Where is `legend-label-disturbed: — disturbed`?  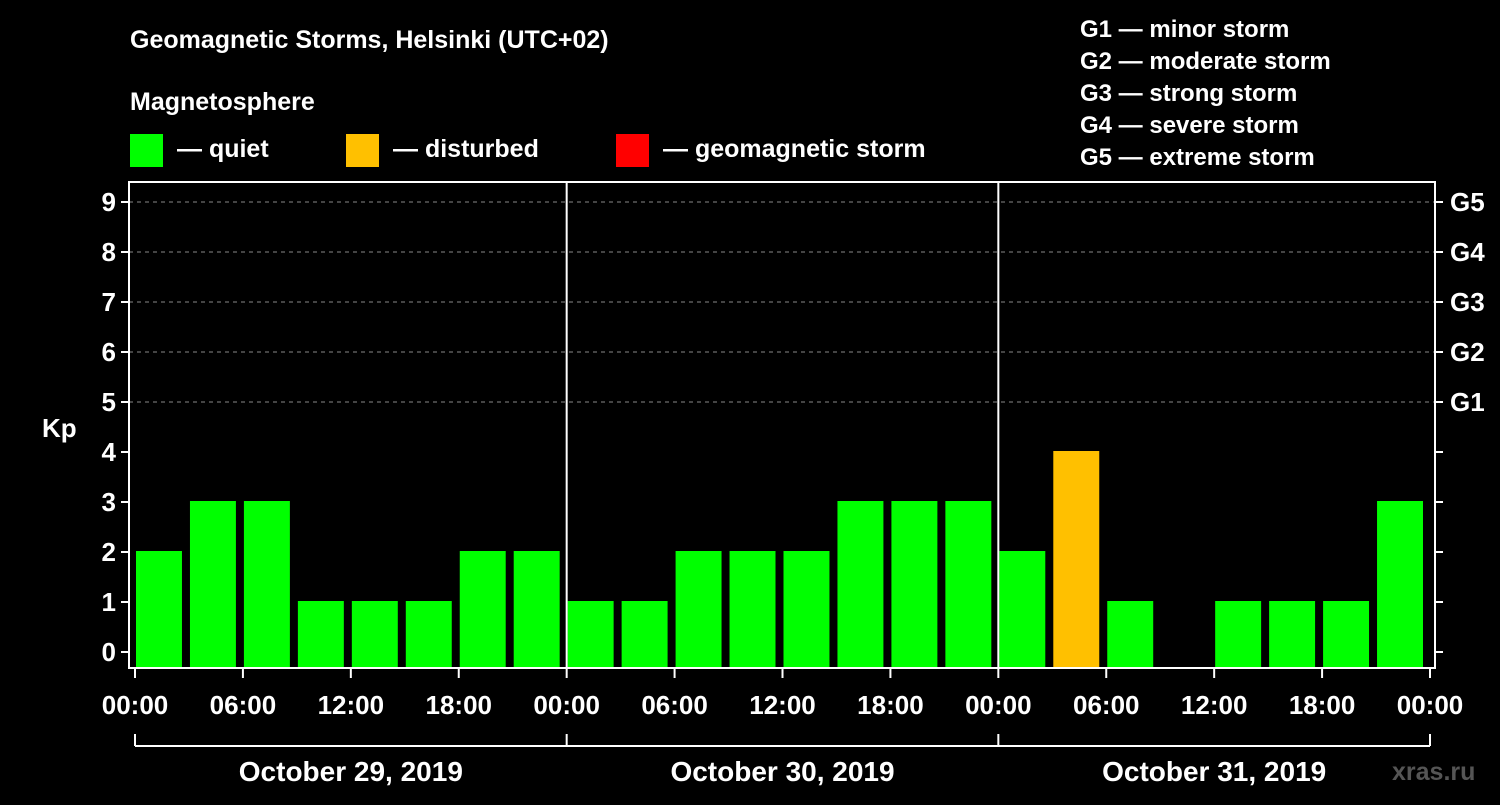
legend-label-disturbed: — disturbed is located at coordinates (466, 149).